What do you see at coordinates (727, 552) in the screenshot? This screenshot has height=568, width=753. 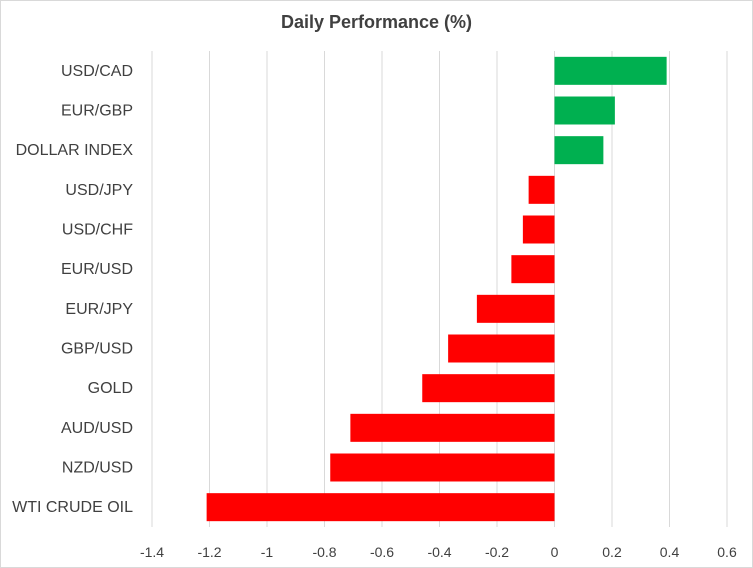 I see `x-tick-label: 0.6` at bounding box center [727, 552].